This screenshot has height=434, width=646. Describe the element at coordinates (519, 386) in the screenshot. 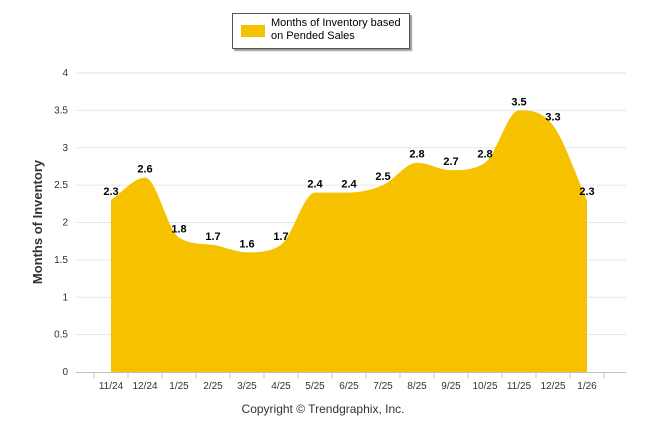

I see `x-tick-label: 11/25` at that location.